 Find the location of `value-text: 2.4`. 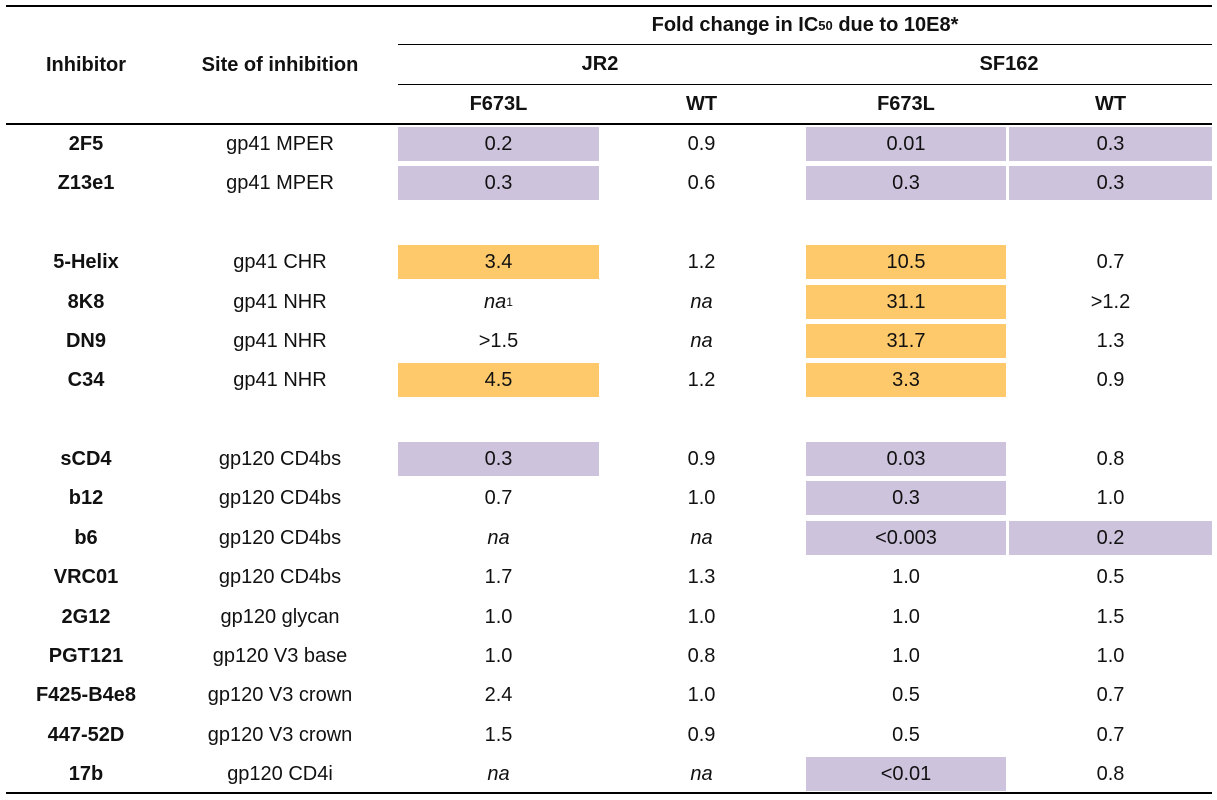

value-text: 2.4 is located at coordinates (498, 694).